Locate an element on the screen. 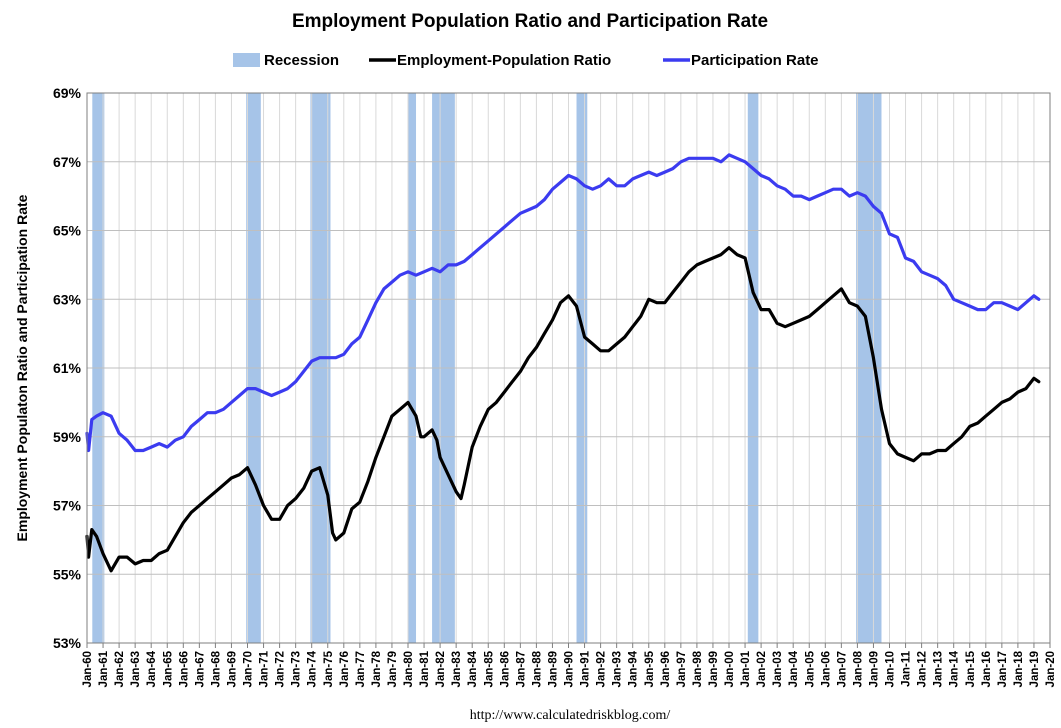  x-tick-label: Jan-76 is located at coordinates (345, 669).